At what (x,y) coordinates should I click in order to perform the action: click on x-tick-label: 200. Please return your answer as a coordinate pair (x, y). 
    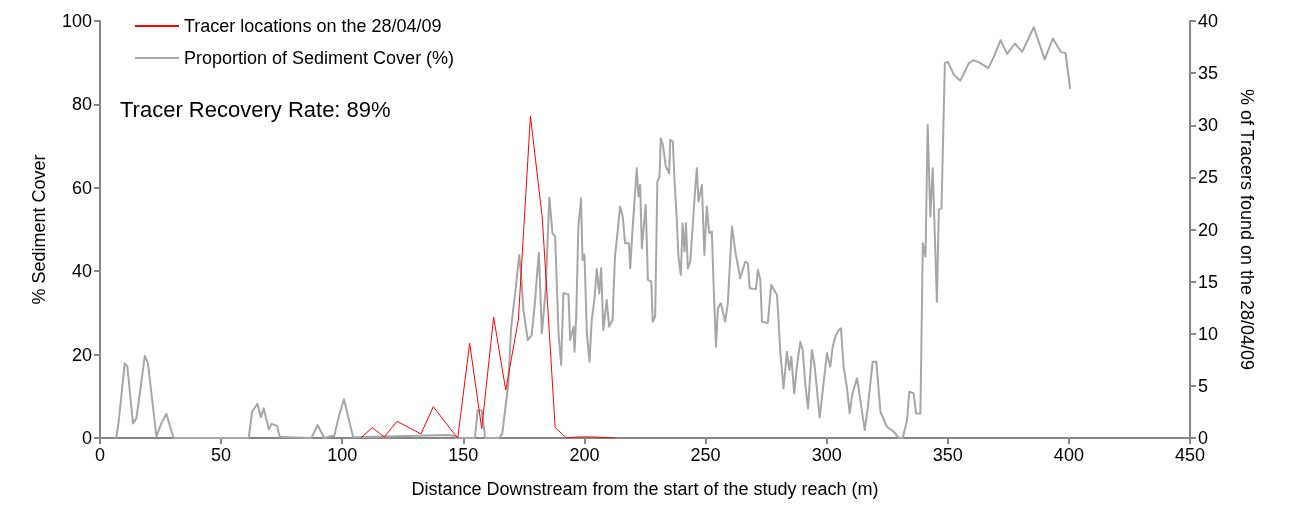
    Looking at the image, I should click on (584, 455).